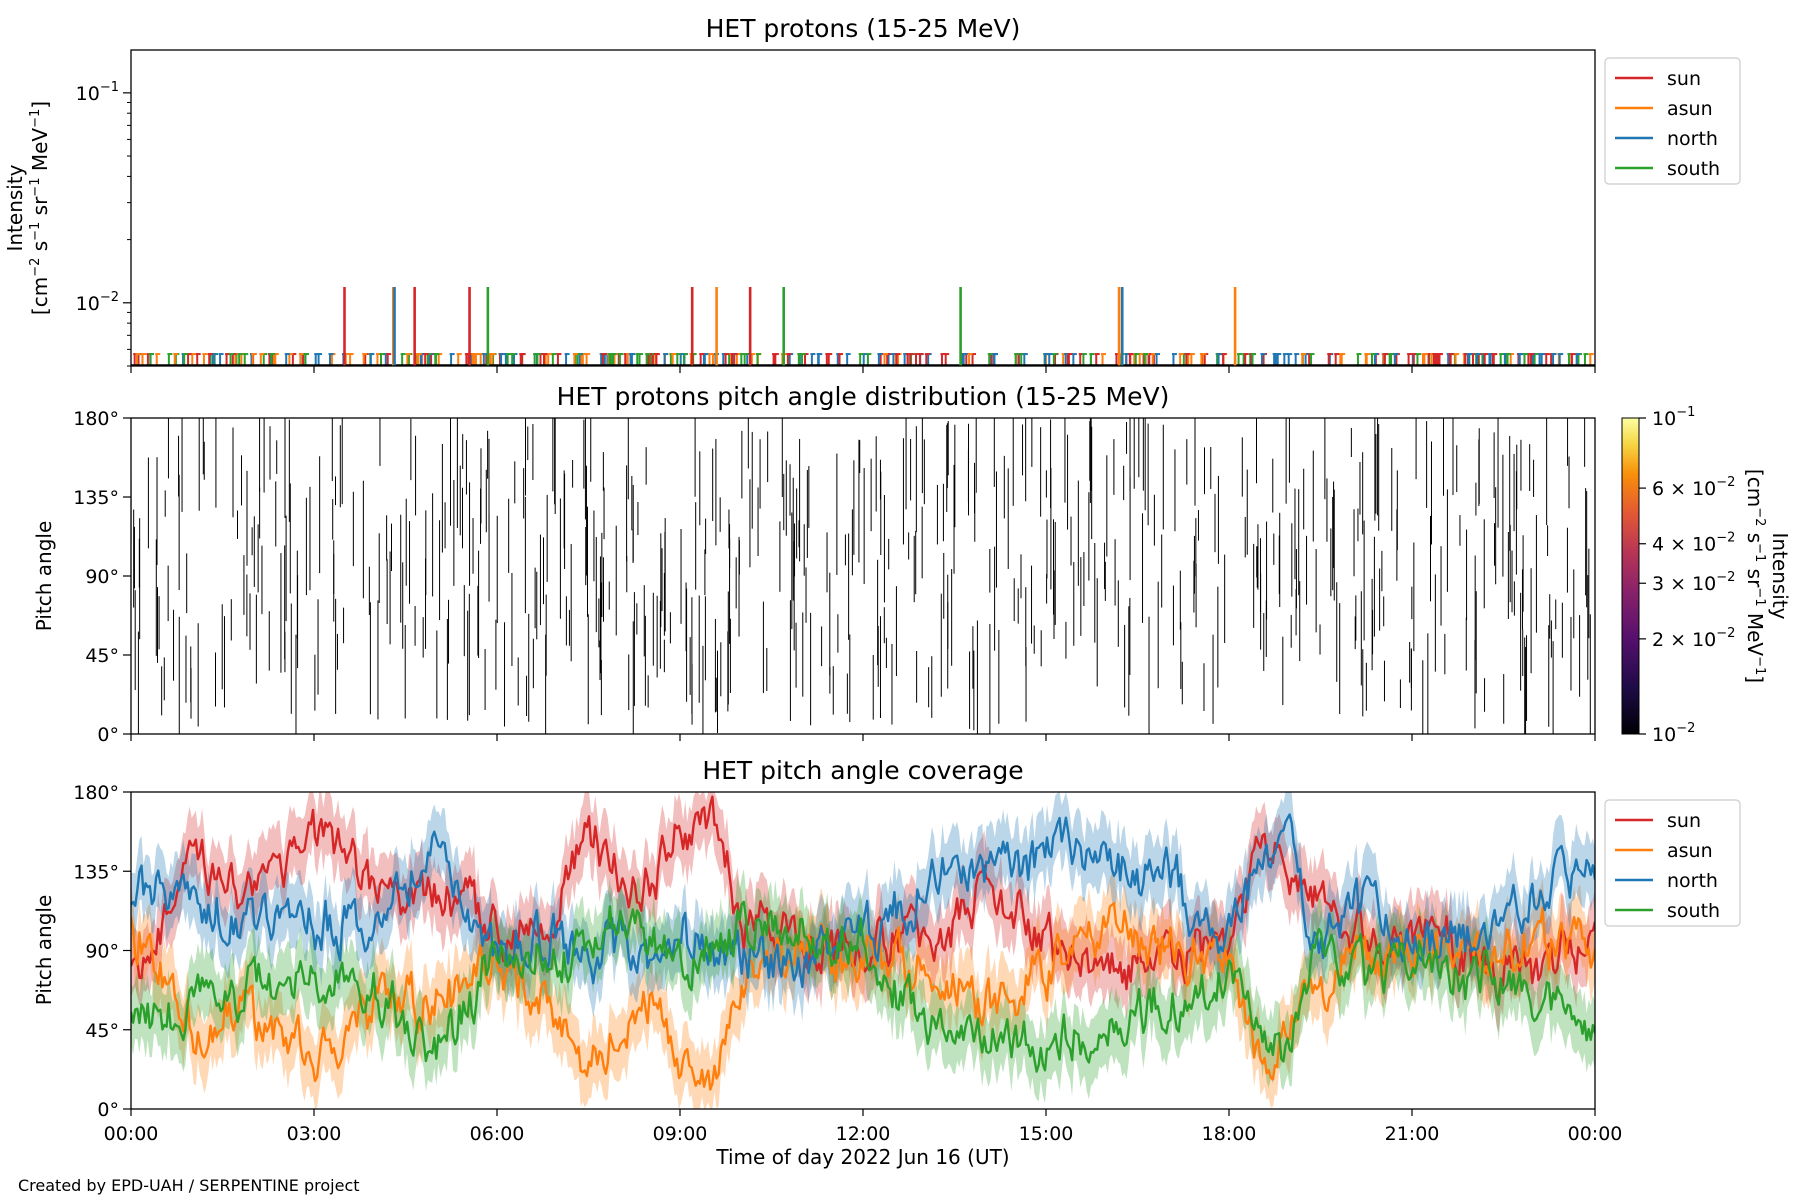 The image size is (1800, 1200). Describe the element at coordinates (44, 576) in the screenshot. I see `panel2-ylabel: Pitch angle` at that location.